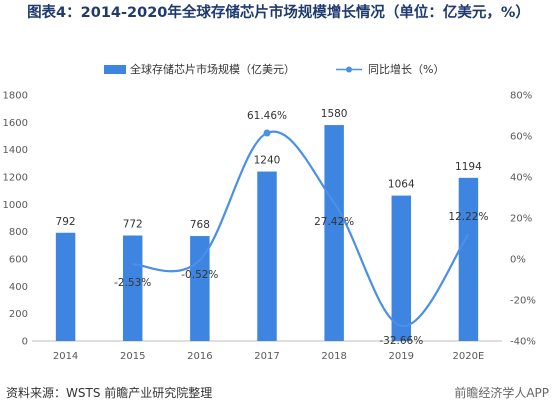 The image size is (557, 409). Describe the element at coordinates (267, 133) in the screenshot. I see `growth-point` at that location.